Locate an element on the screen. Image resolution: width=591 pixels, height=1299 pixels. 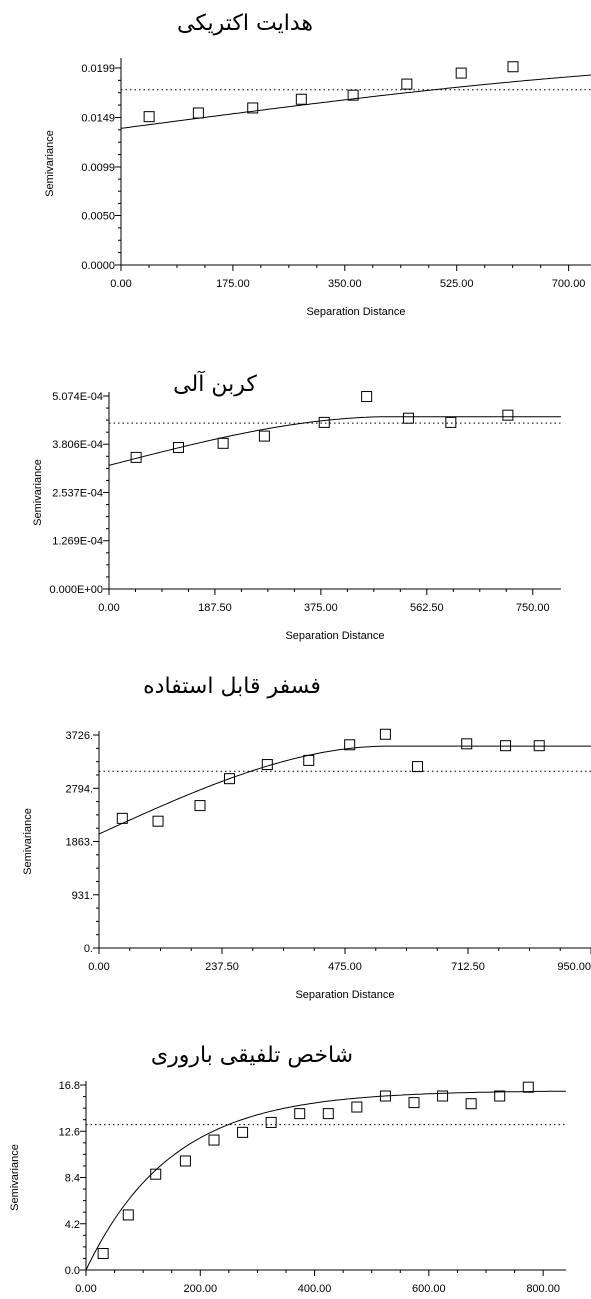
x-tick-label: 350.00 is located at coordinates (345, 284).